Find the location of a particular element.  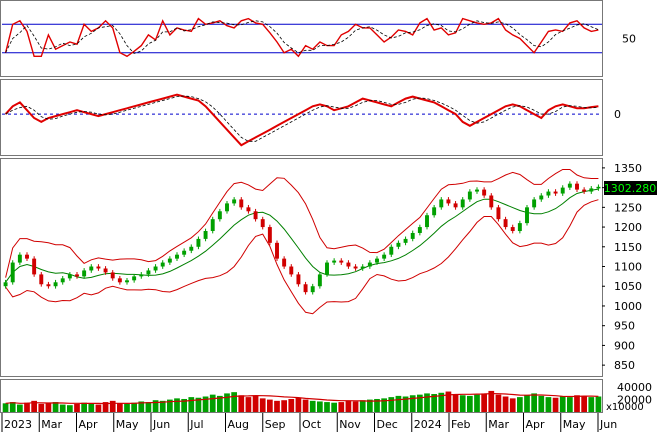

rsi-plot is located at coordinates (301, 37).